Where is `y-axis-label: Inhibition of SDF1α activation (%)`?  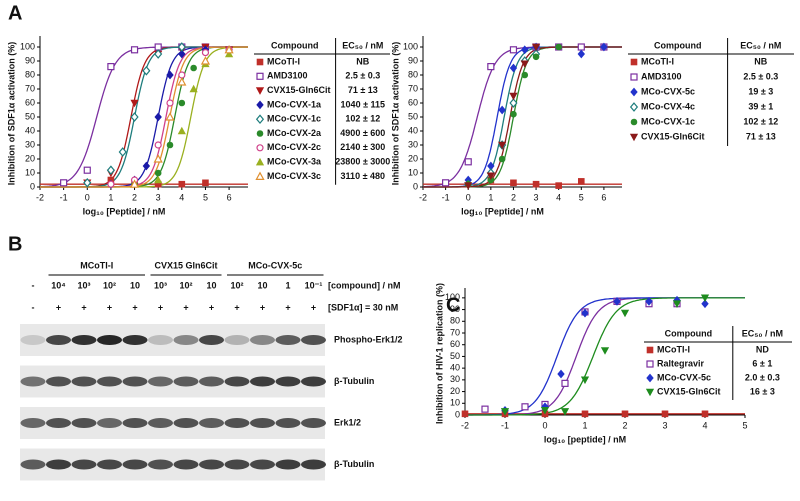
y-axis-label: Inhibition of SDF1α activation (%) is located at coordinates (11, 114).